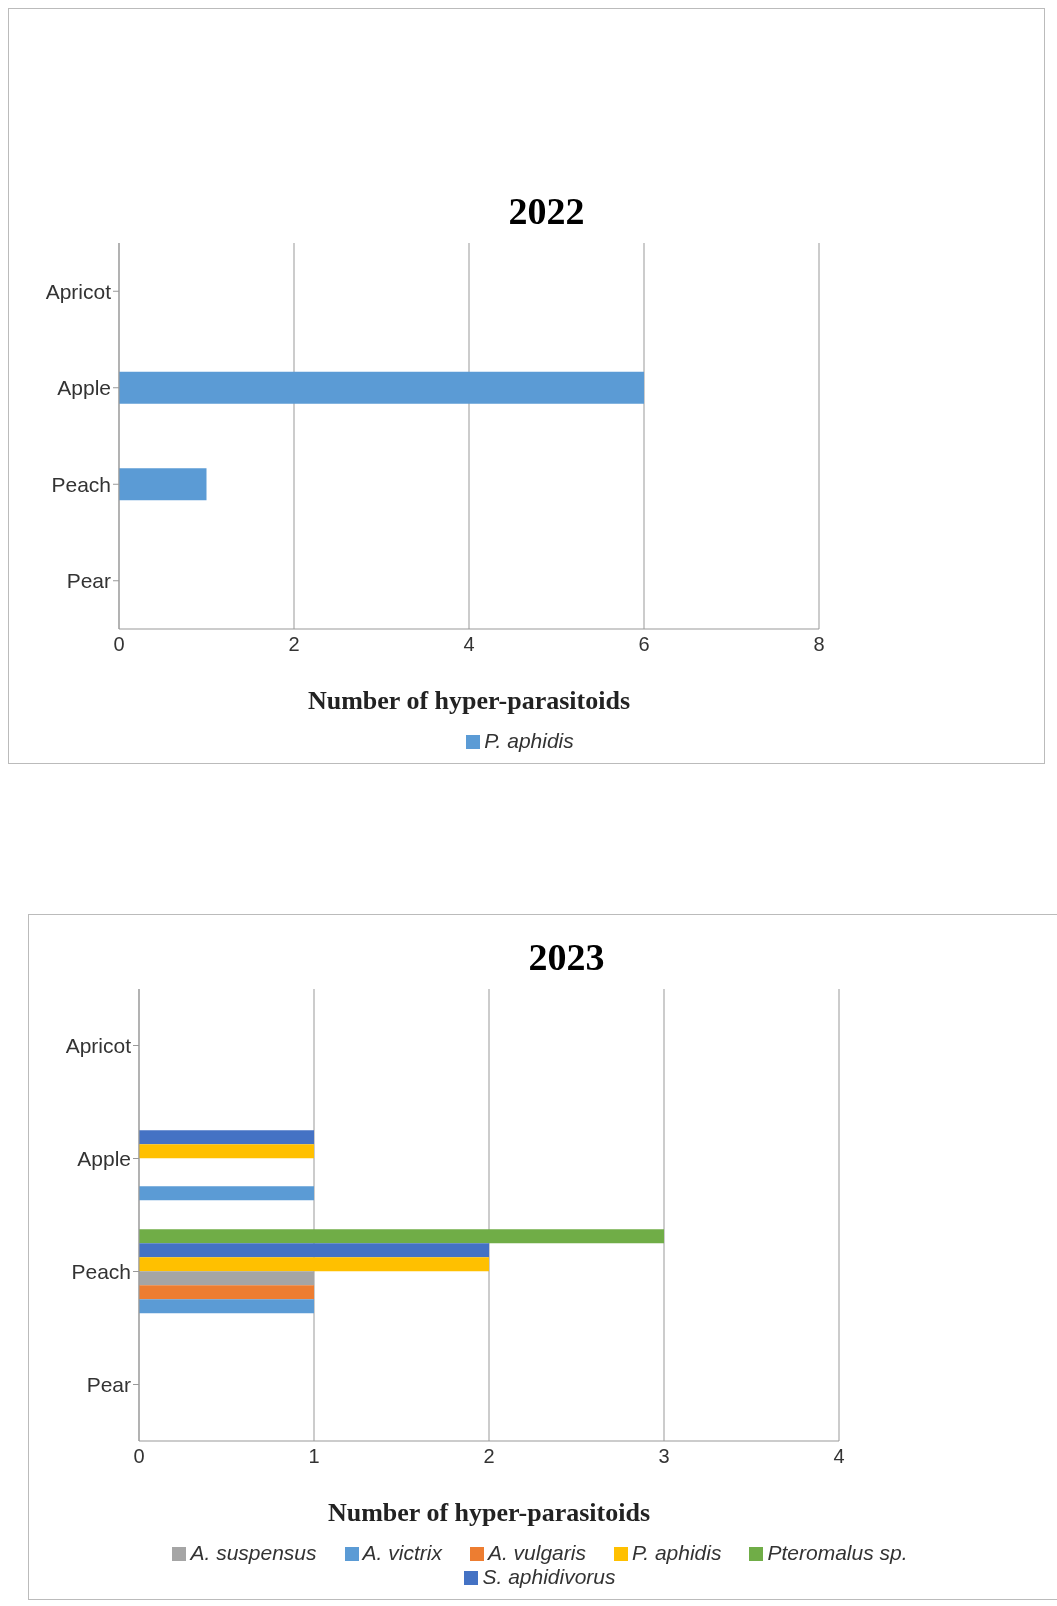 The width and height of the screenshot is (1057, 1606). Describe the element at coordinates (644, 644) in the screenshot. I see `x-tick-label: 6` at that location.